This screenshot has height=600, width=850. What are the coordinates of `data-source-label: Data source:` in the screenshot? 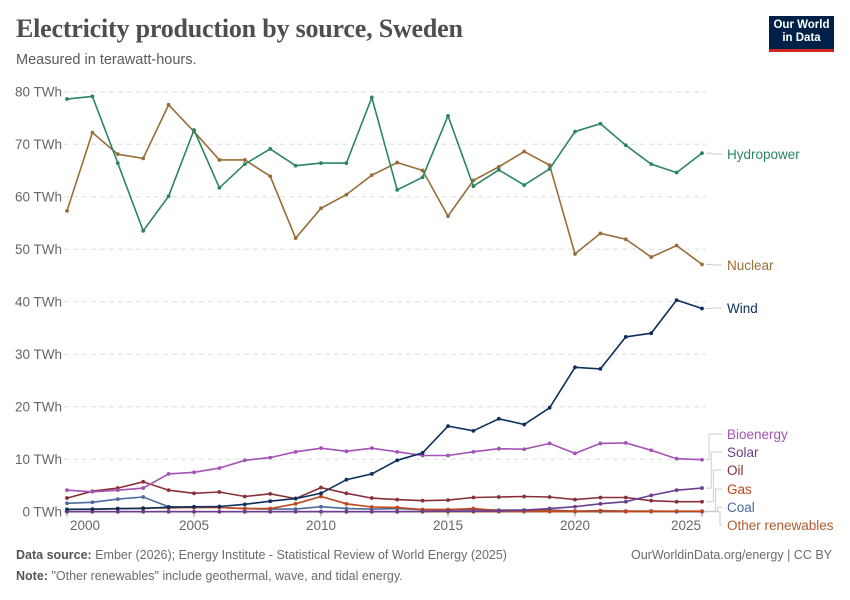 It's located at (54, 555).